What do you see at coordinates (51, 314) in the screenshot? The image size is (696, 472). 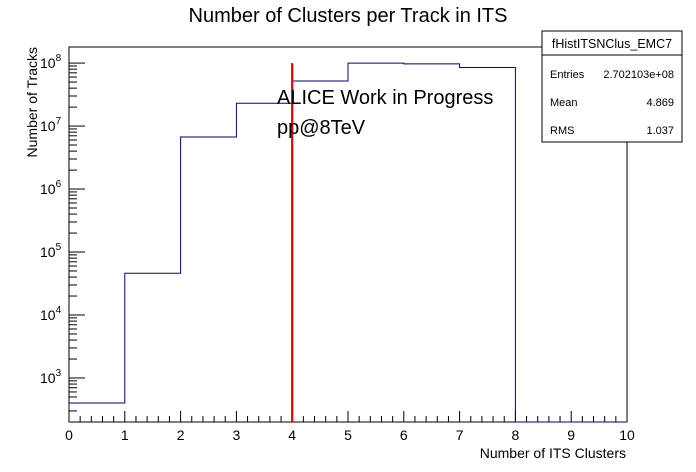 I see `y-tick-label: 10⁴` at bounding box center [51, 314].